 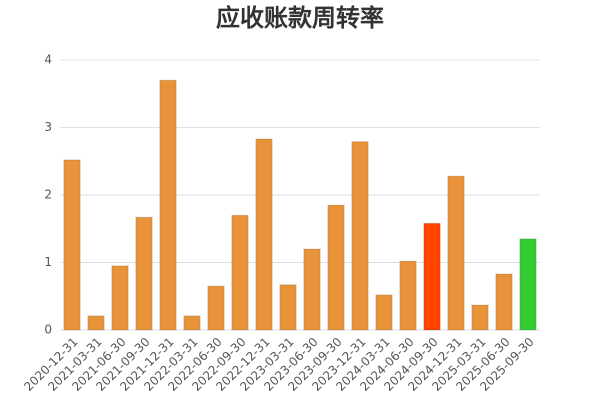 What do you see at coordinates (300, 18) in the screenshot?
I see `chart-title: 应收账款周转率` at bounding box center [300, 18].